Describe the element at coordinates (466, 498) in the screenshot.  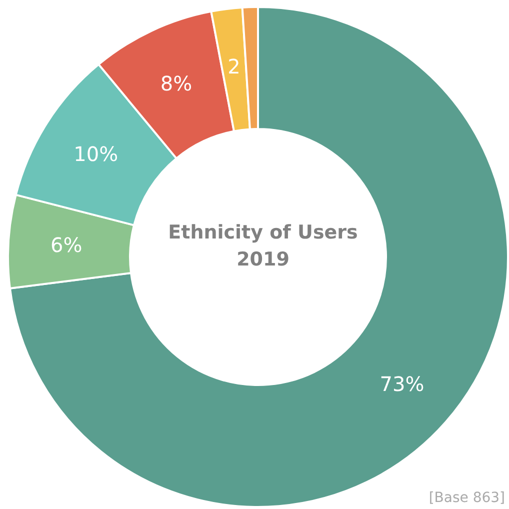
I see `text: [Base 863]` at that location.